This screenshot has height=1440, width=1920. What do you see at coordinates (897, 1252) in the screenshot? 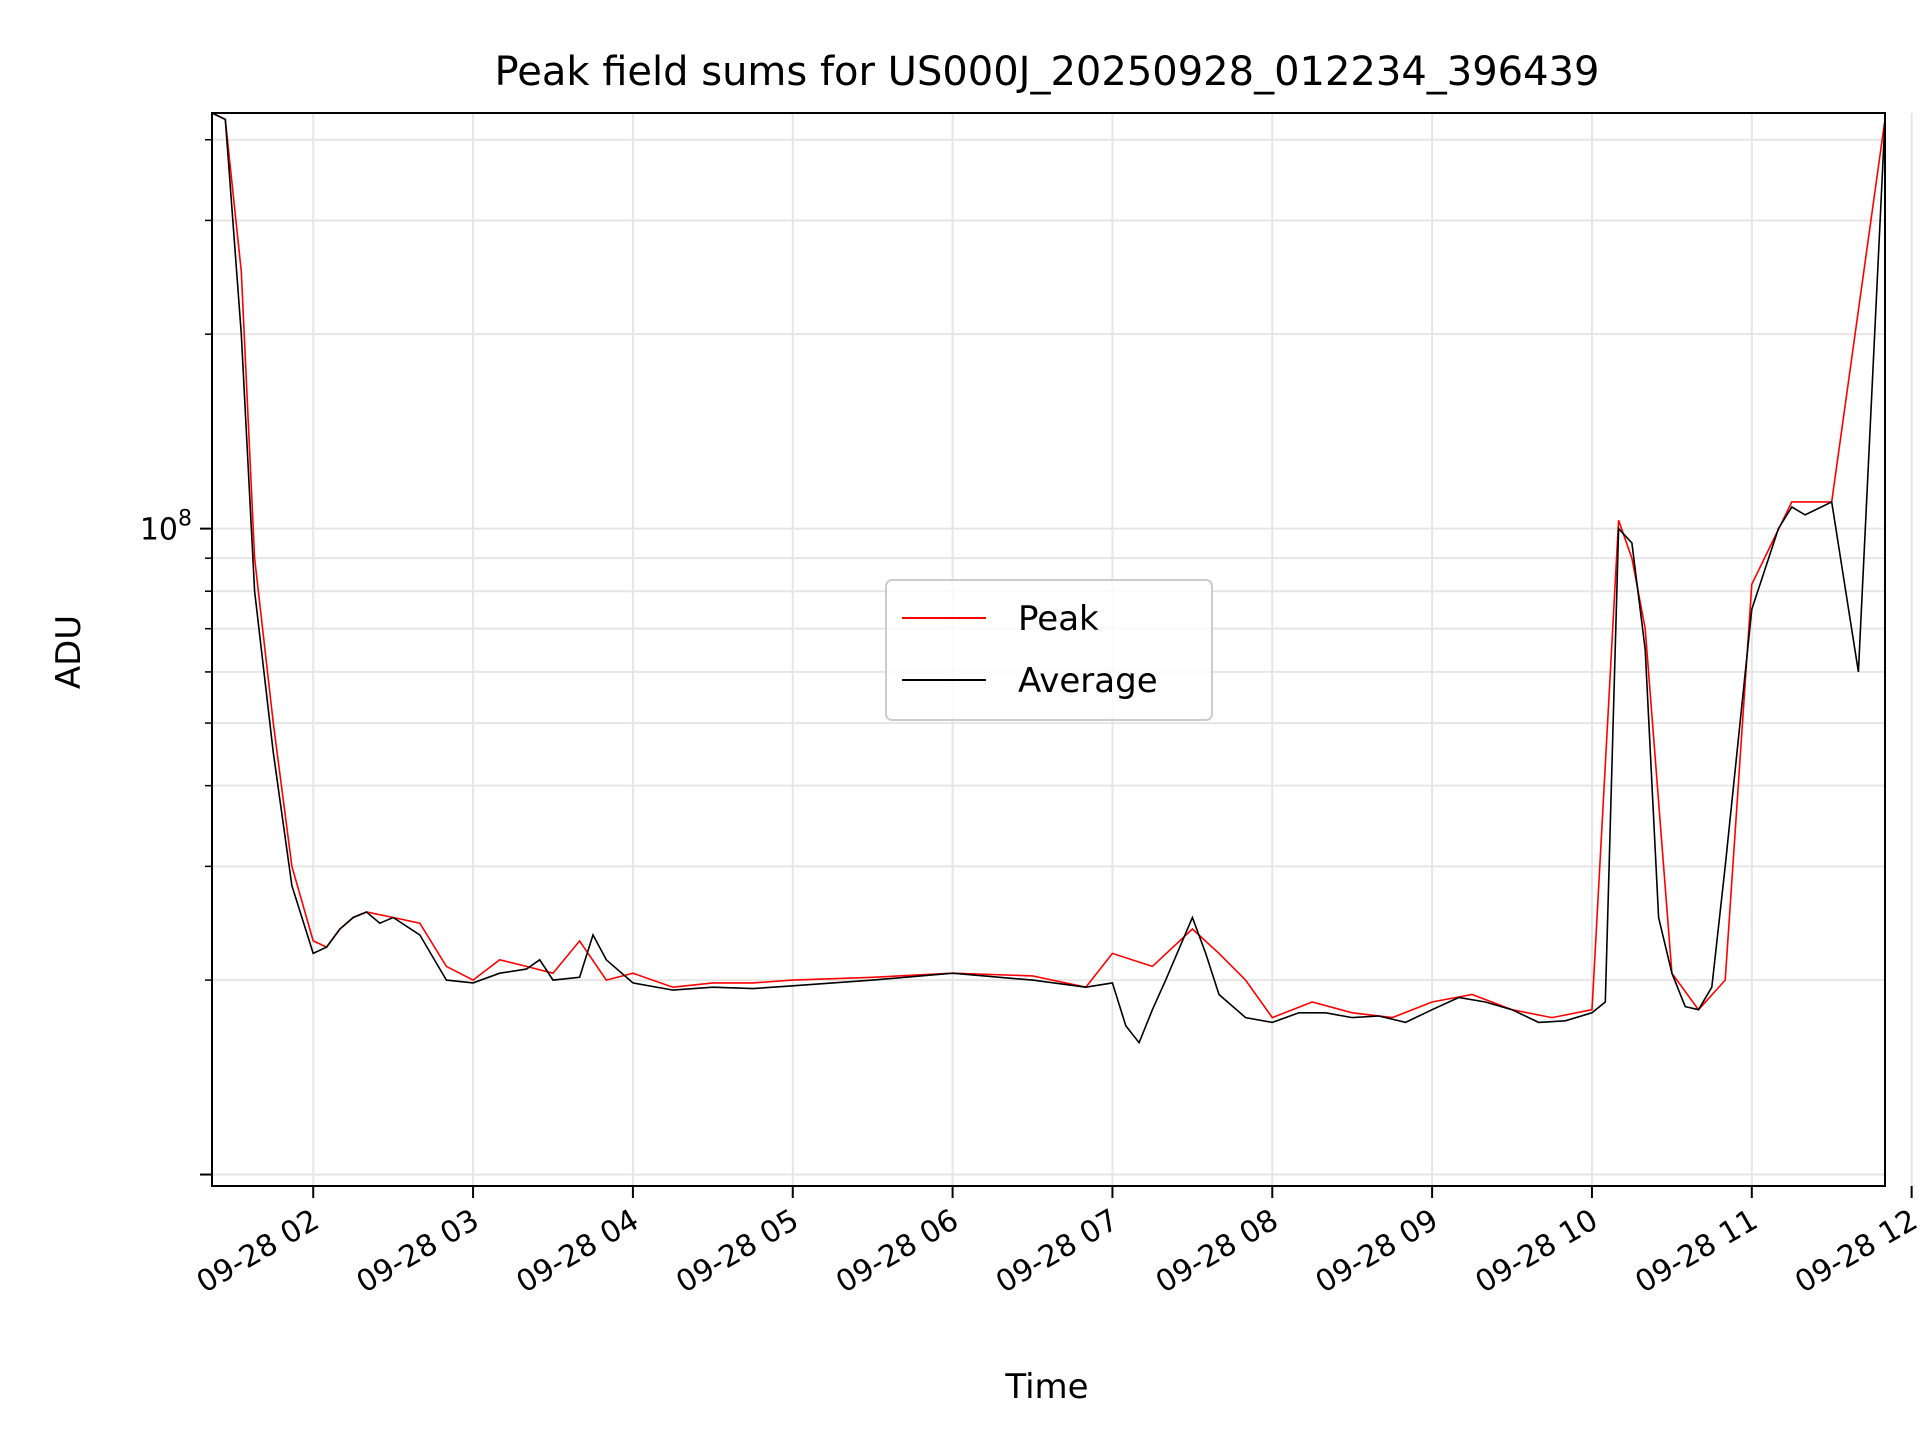
I see `x-tick-label: 09-28 06` at bounding box center [897, 1252].